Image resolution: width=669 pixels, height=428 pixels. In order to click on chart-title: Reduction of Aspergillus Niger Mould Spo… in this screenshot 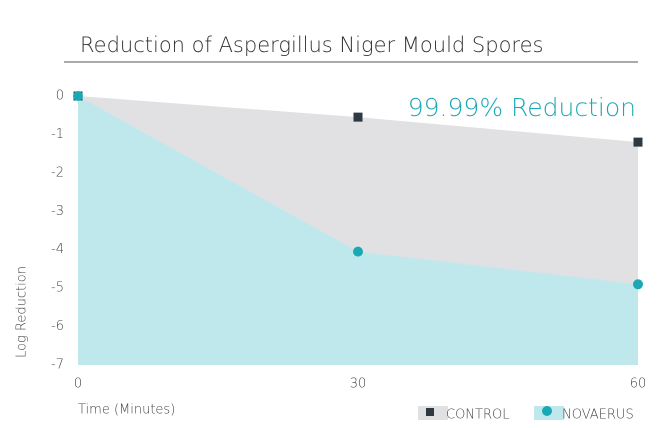, I will do `click(311, 45)`.